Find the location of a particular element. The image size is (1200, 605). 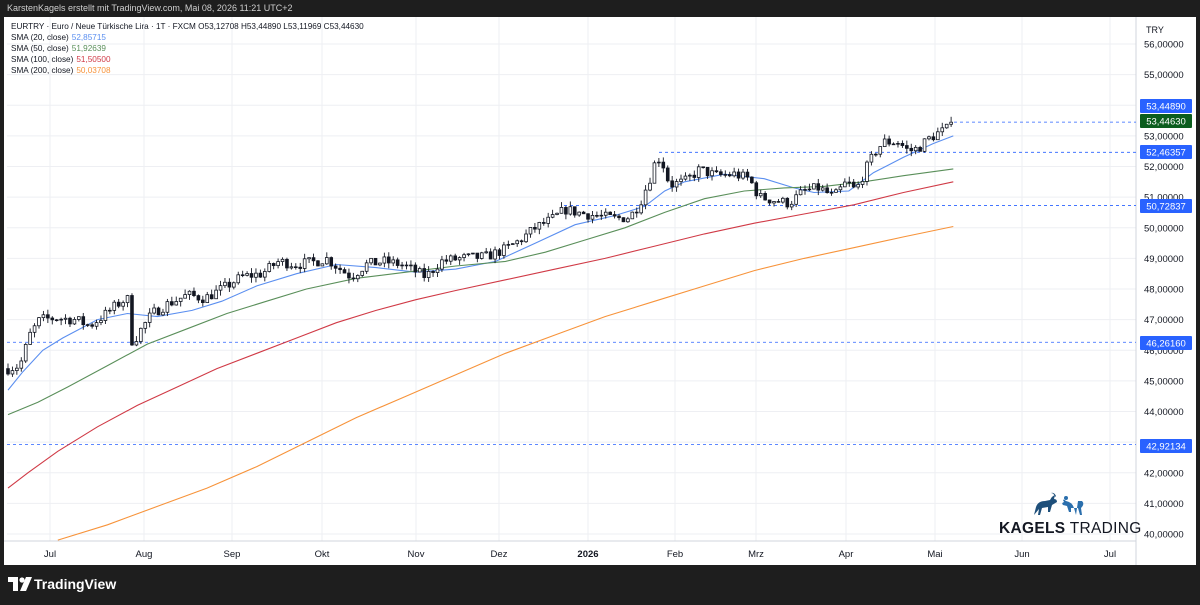

y-tick-label: 40,00000 is located at coordinates (1164, 535).